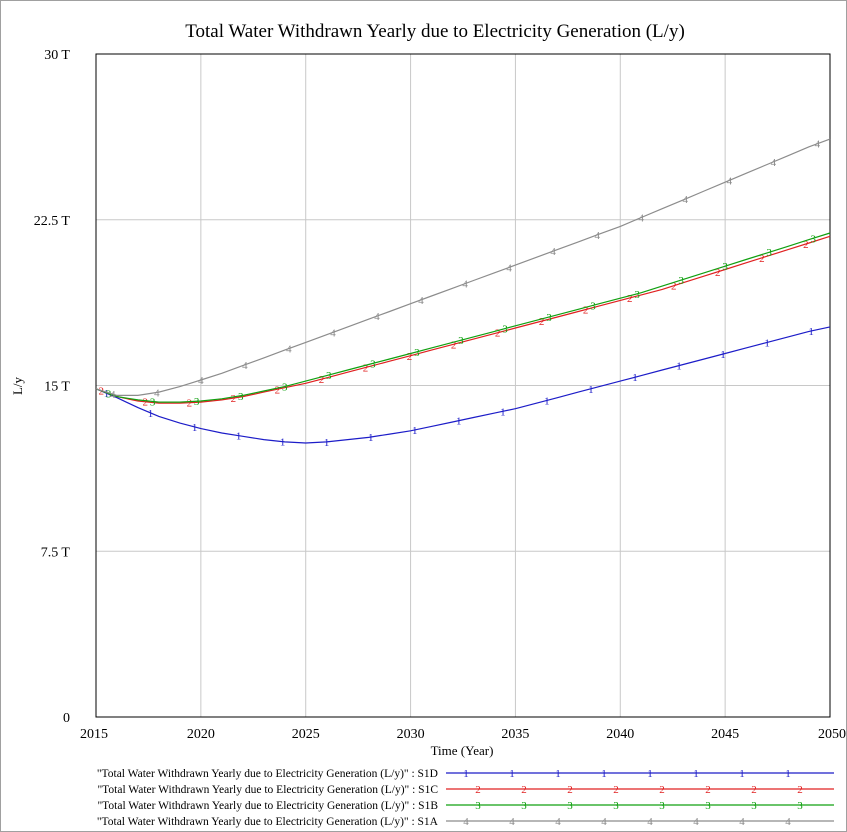 Image resolution: width=847 pixels, height=832 pixels. I want to click on x-tick-label: 2035, so click(515, 734).